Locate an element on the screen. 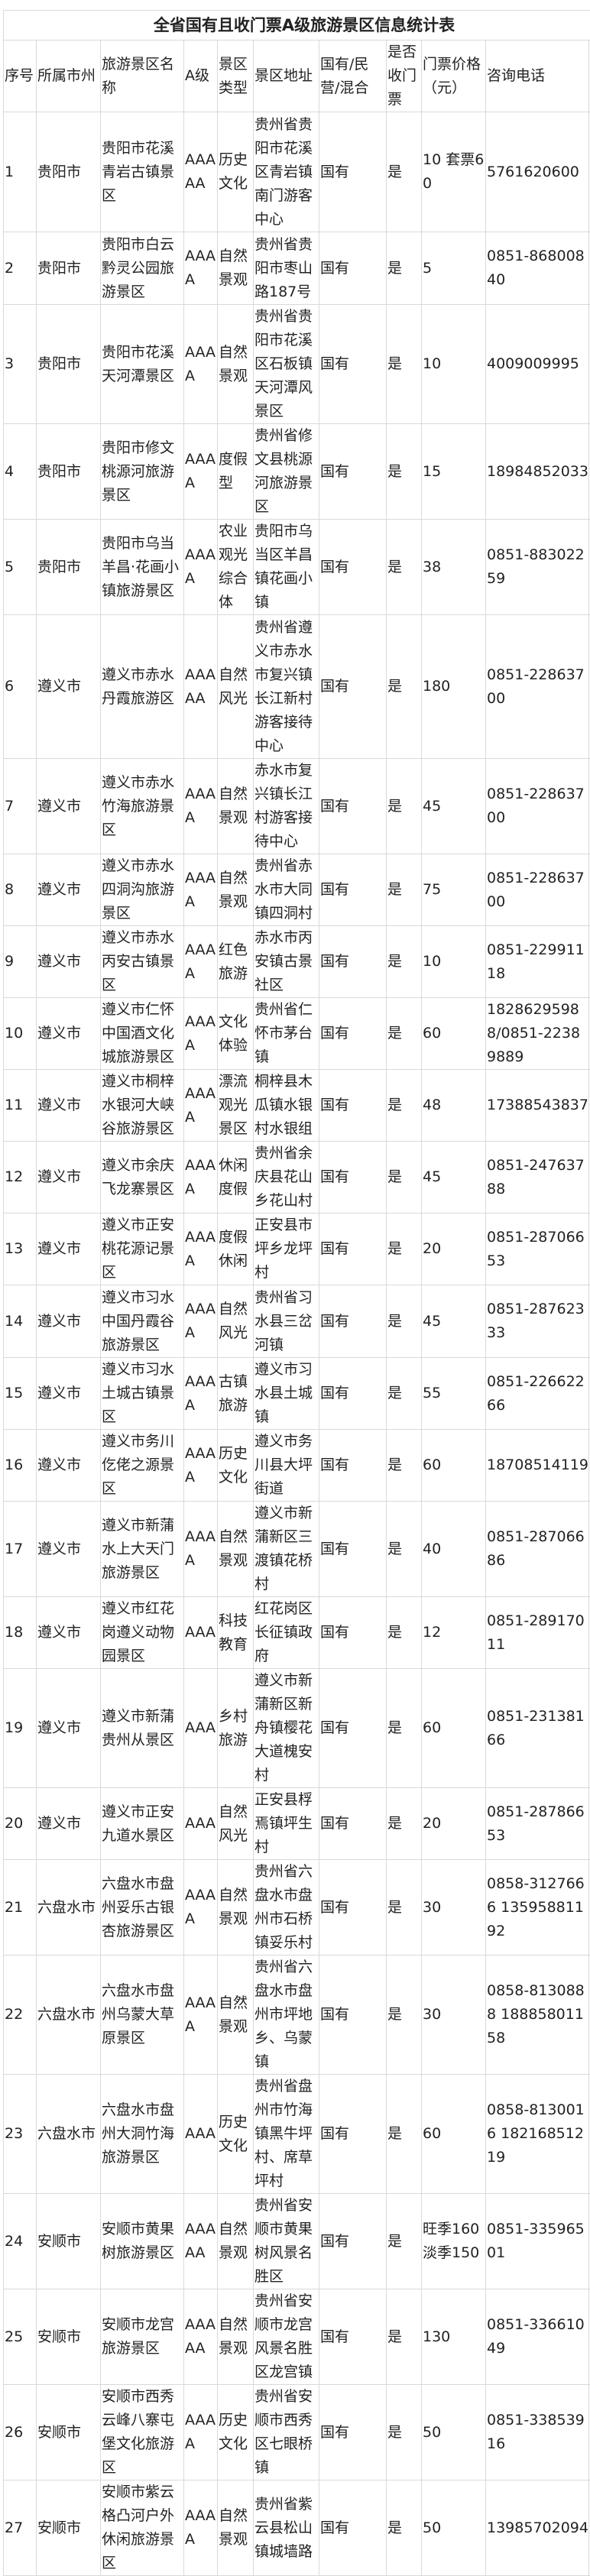 This screenshot has width=590, height=2576. cell-phone: 0851-28786653 is located at coordinates (538, 1824).